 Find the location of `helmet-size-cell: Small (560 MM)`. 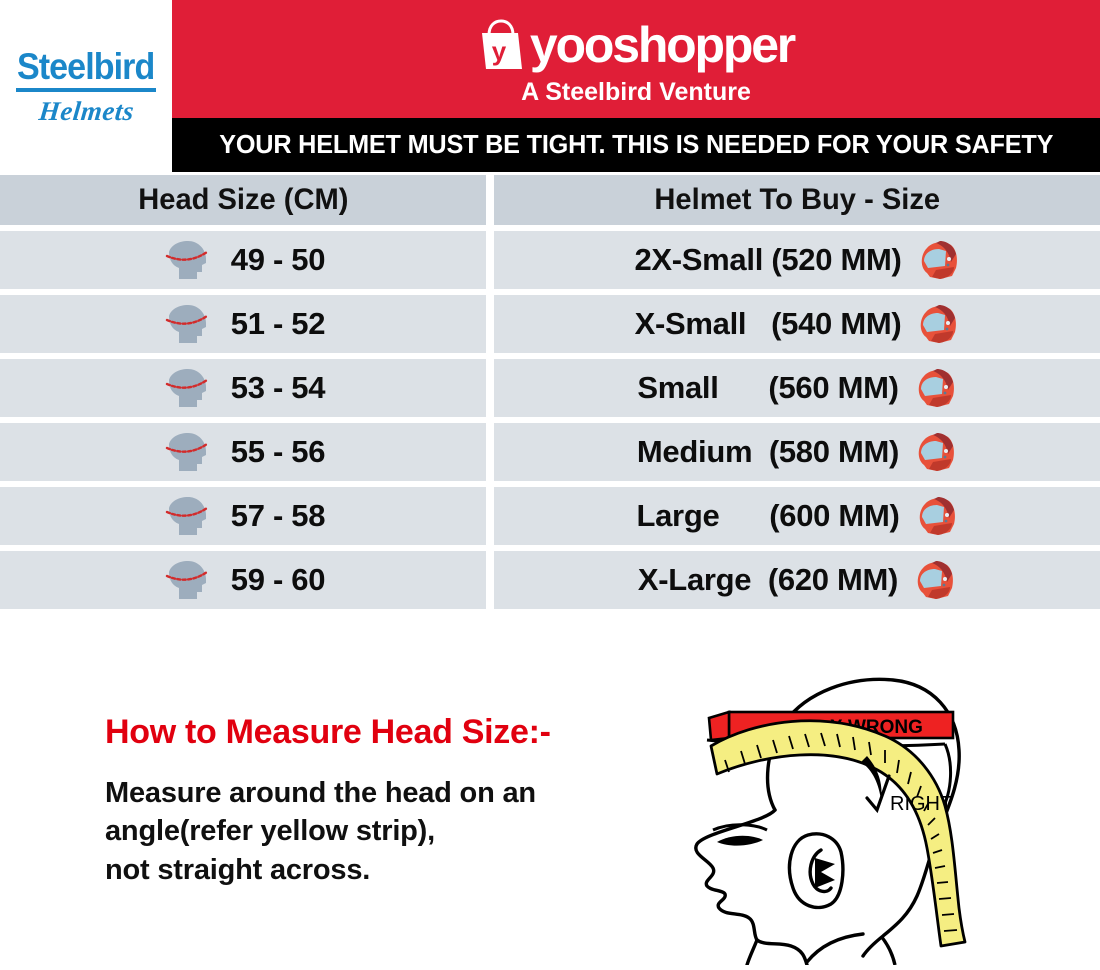

helmet-size-cell: Small (560 MM) is located at coordinates (797, 388).